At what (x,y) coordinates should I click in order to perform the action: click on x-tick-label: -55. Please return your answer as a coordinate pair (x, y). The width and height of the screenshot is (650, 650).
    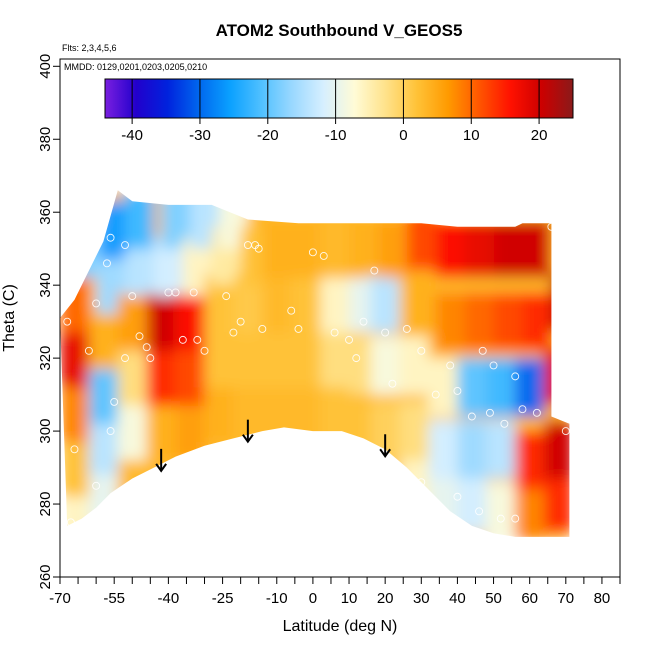
    Looking at the image, I should click on (114, 598).